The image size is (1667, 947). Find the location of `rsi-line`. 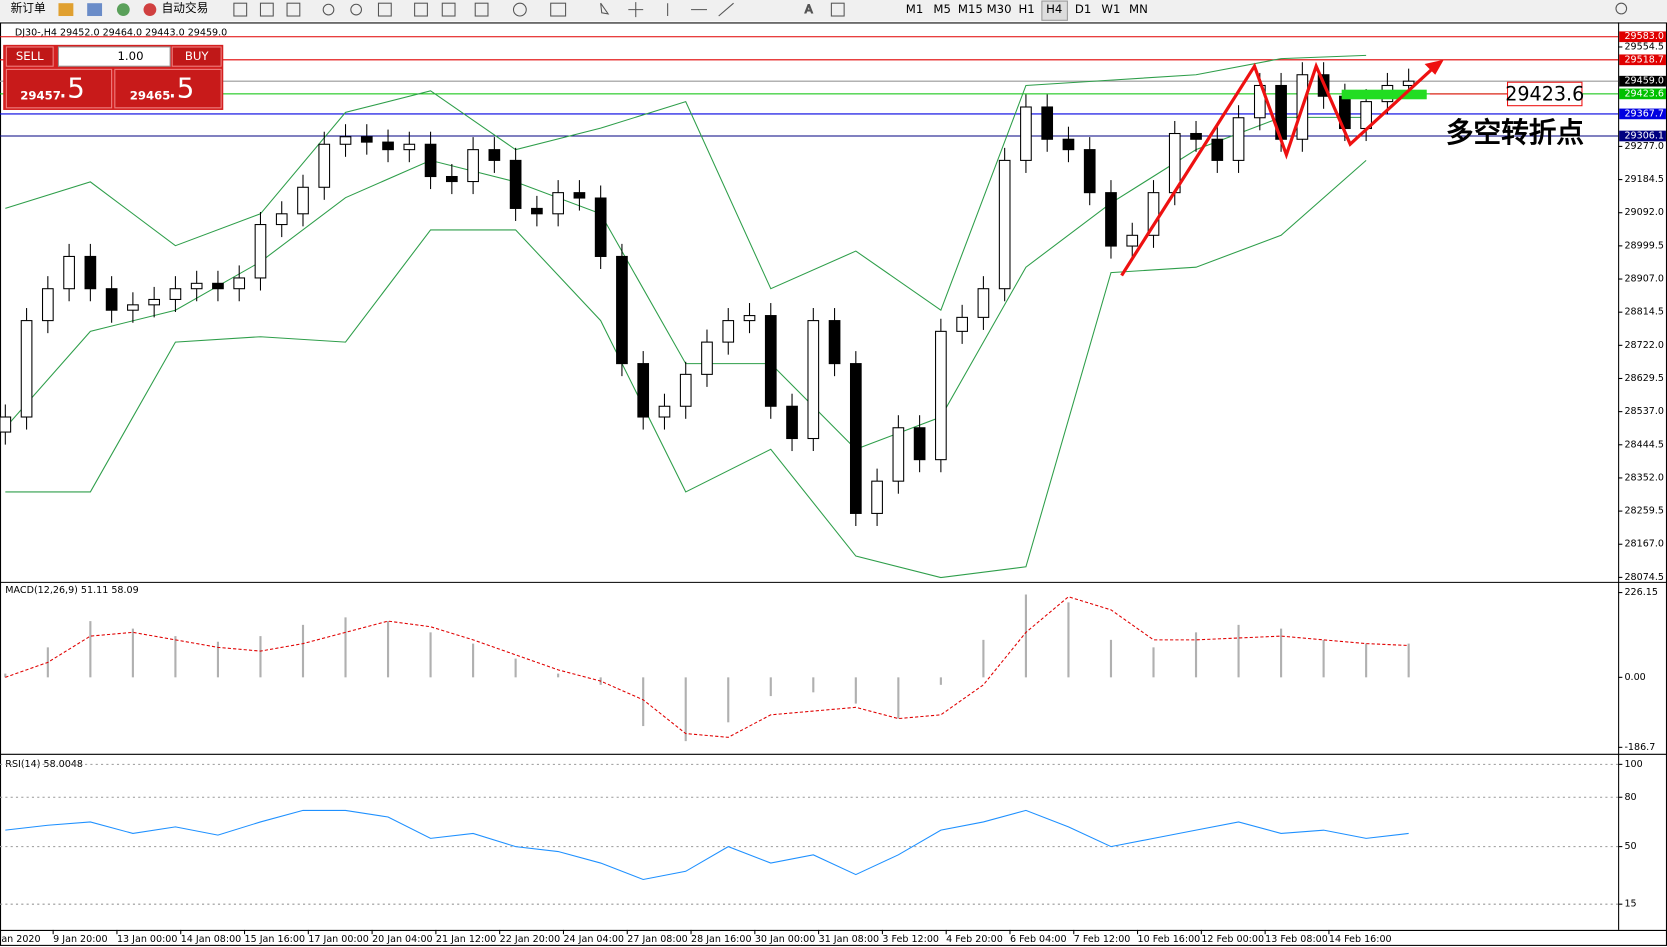

rsi-line is located at coordinates (707, 845).